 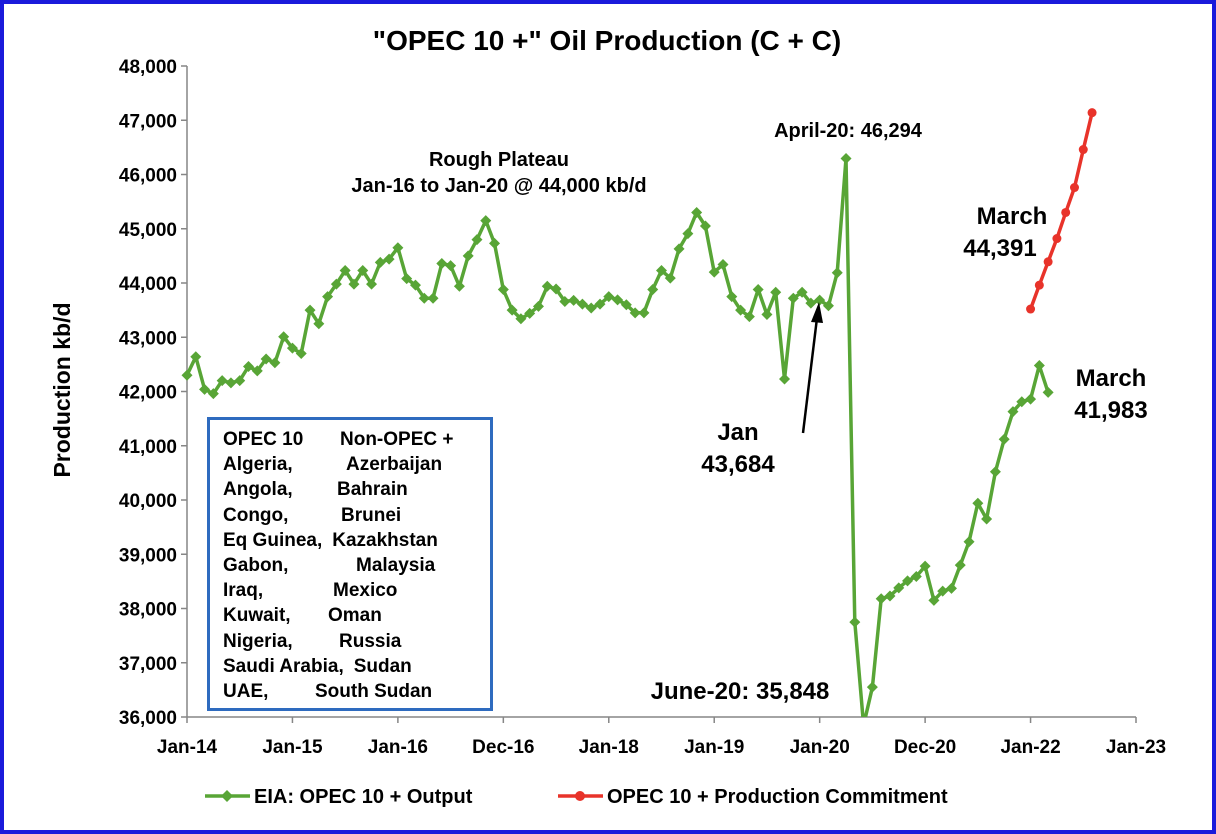 What do you see at coordinates (256, 515) in the screenshot?
I see `opec-country: Congo,` at bounding box center [256, 515].